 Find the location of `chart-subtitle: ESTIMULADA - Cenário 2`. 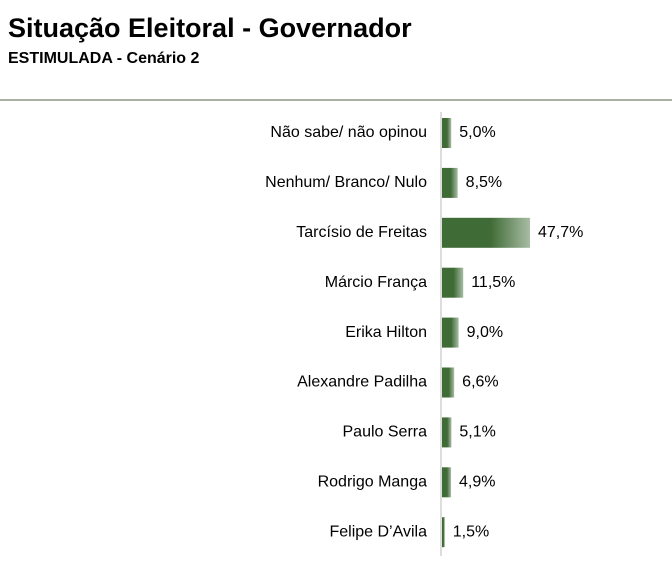

chart-subtitle: ESTIMULADA - Cenário 2 is located at coordinates (104, 58).